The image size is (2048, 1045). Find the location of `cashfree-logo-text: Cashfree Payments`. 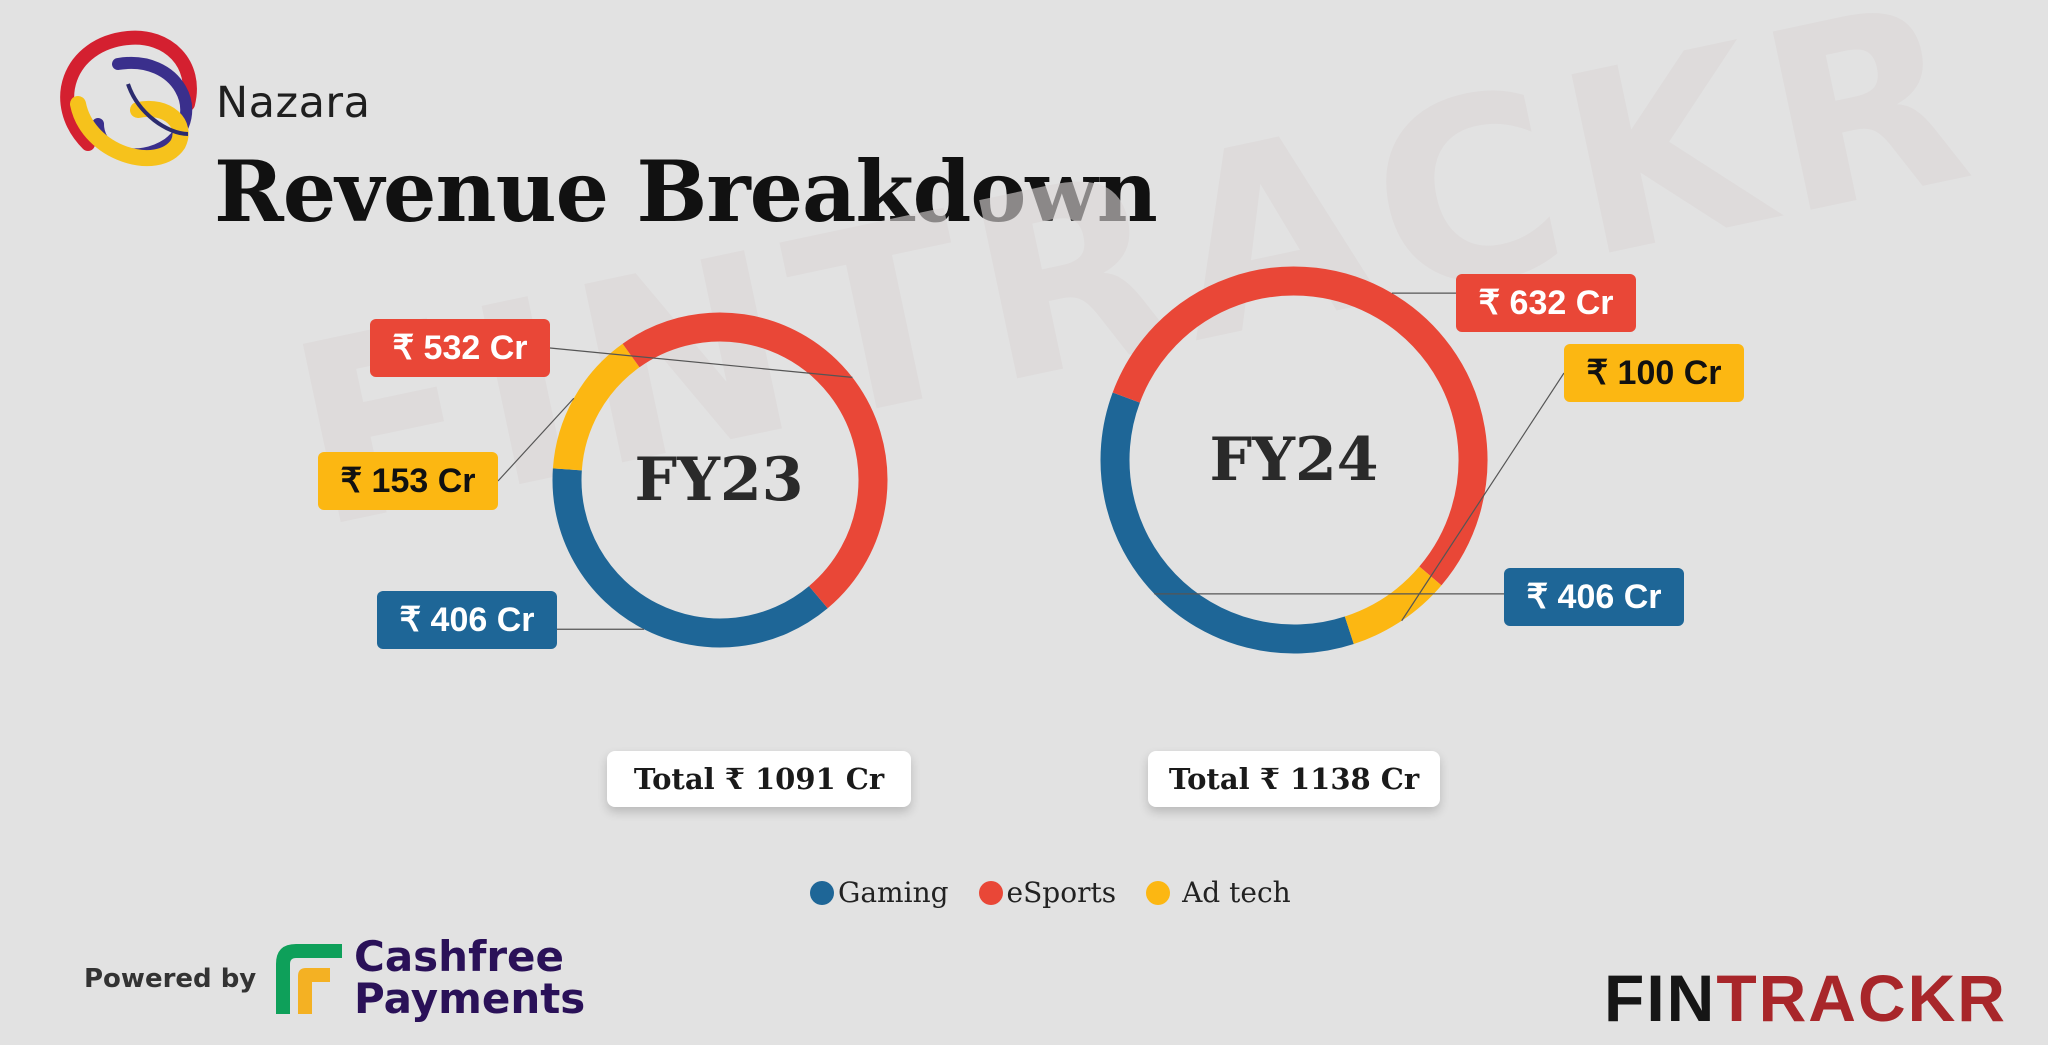

cashfree-logo-text: Cashfree Payments is located at coordinates (469, 978).